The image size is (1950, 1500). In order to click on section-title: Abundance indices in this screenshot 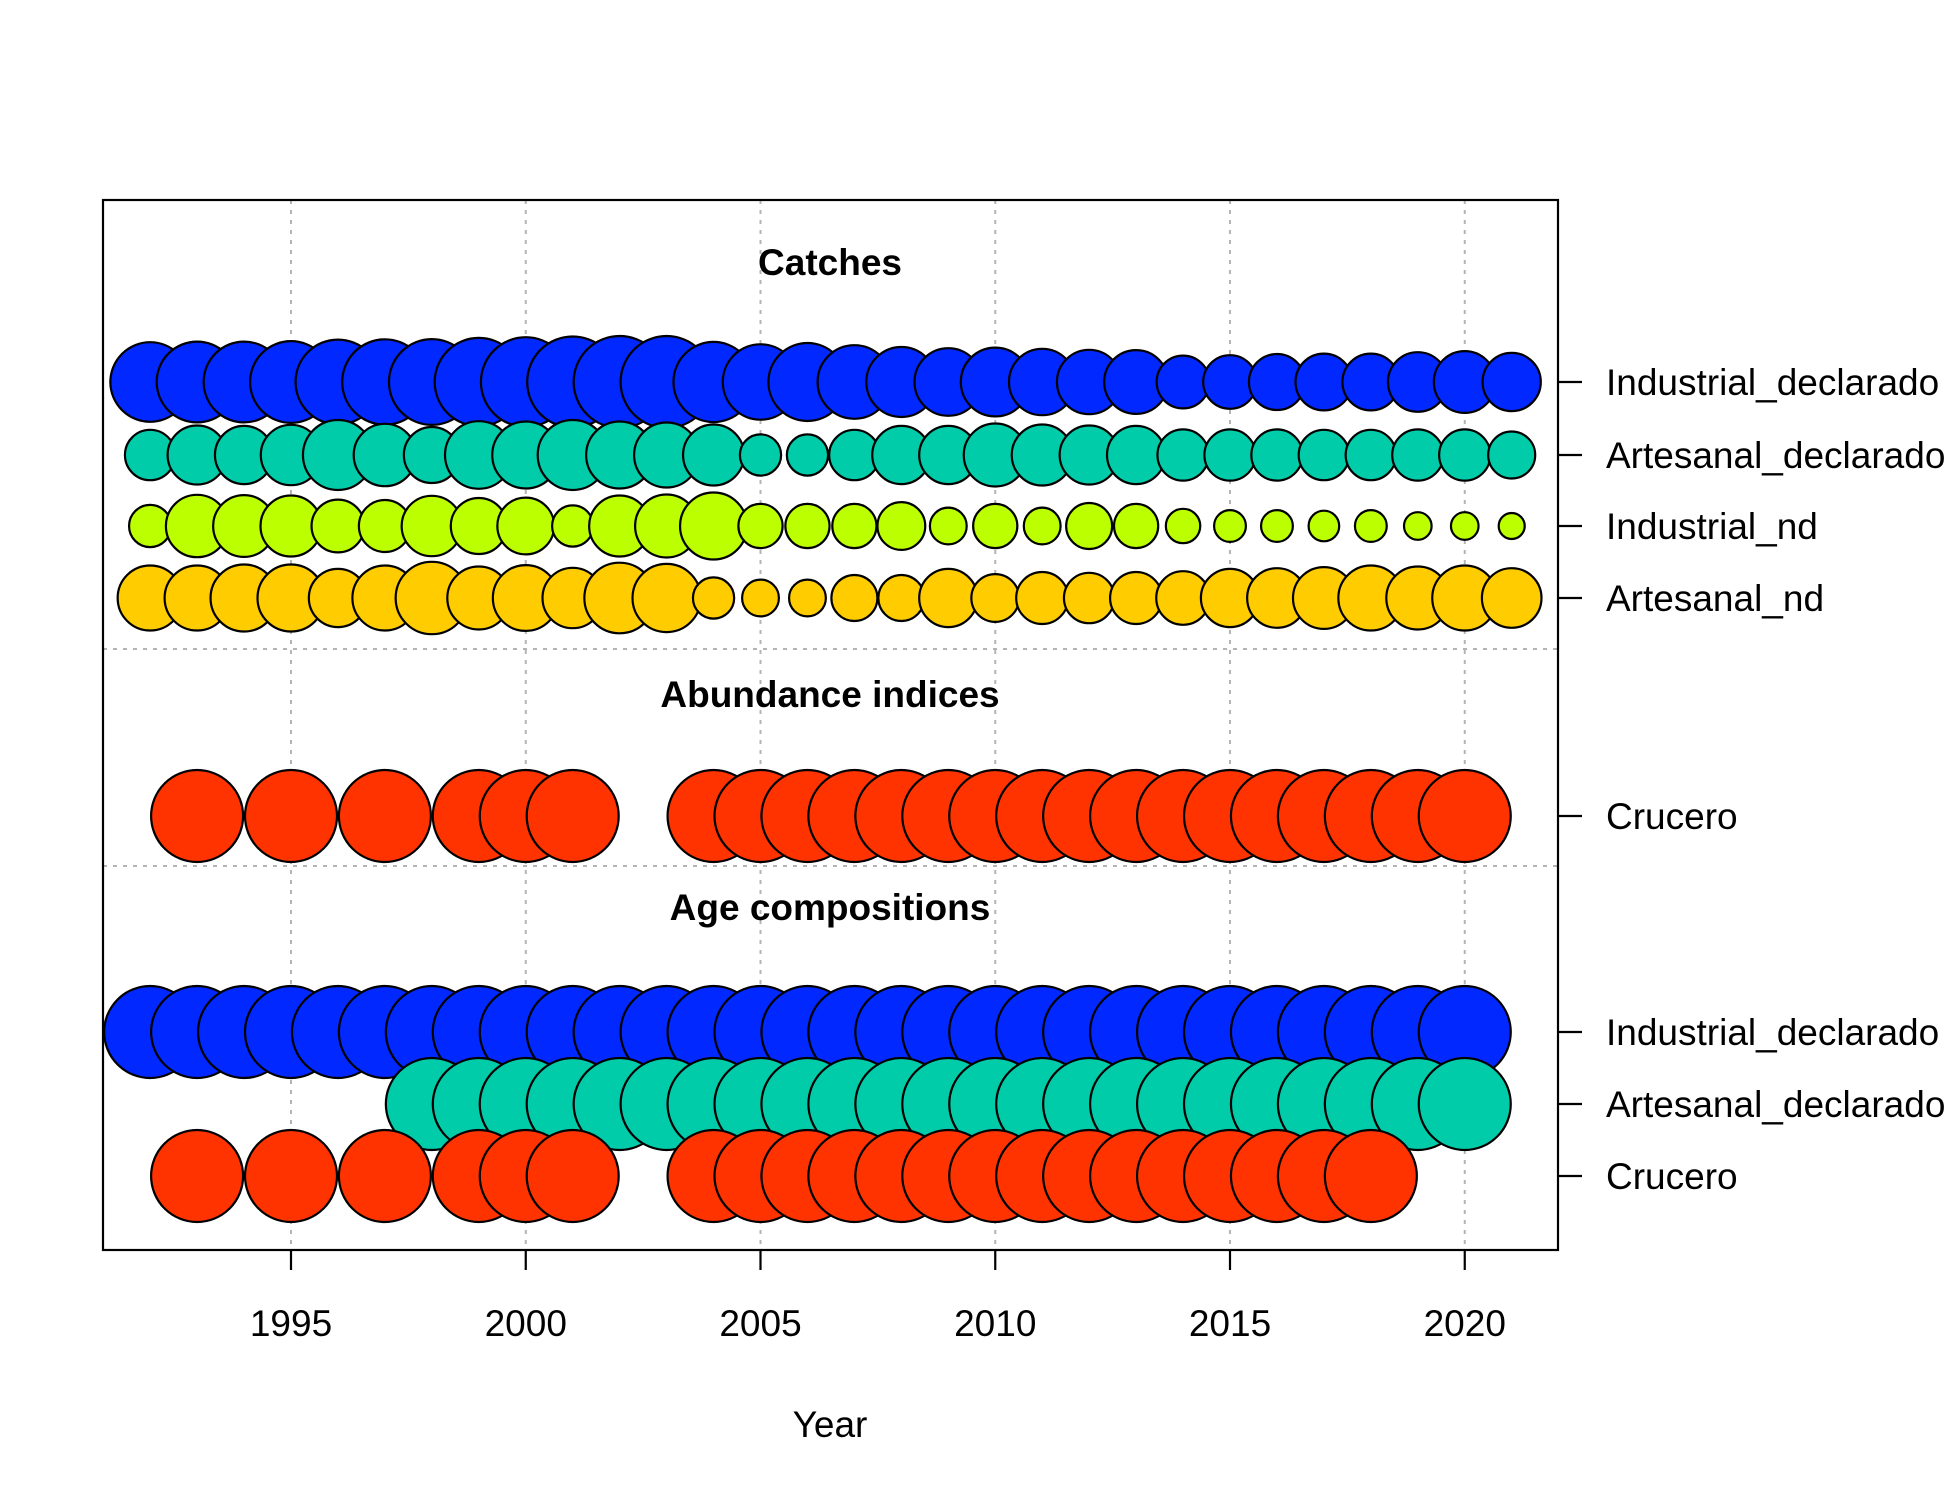, I will do `click(829, 694)`.